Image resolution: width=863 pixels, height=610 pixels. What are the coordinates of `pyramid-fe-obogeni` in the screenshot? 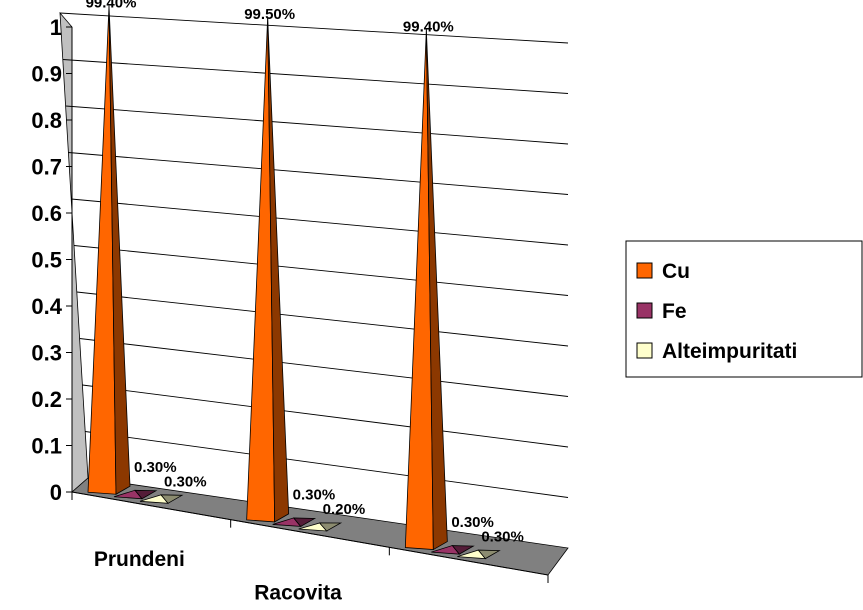 It's located at (453, 550).